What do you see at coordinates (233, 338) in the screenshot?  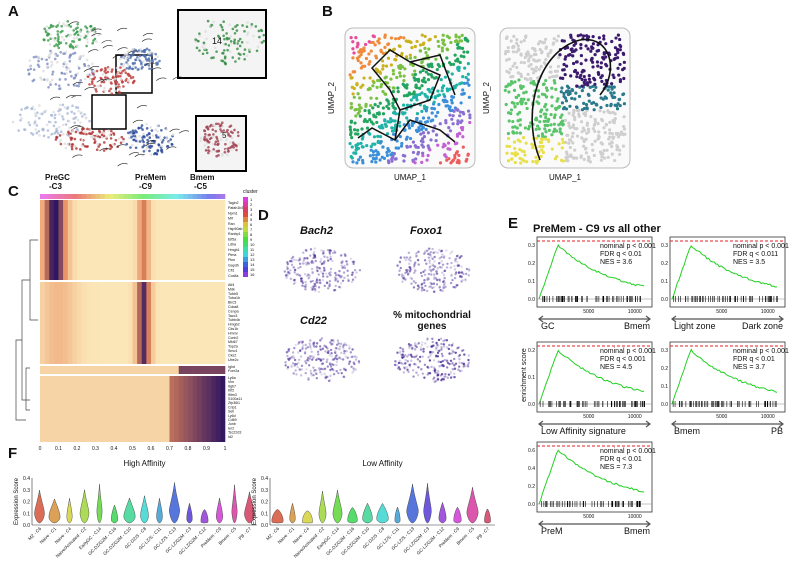 I see `gene-label: Ccnb2` at bounding box center [233, 338].